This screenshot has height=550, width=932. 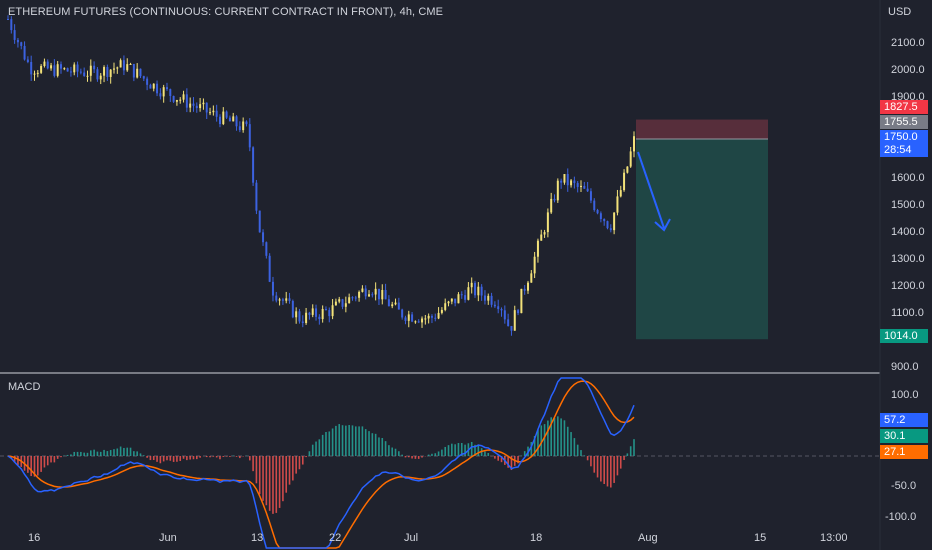 I want to click on down-arrow-shaft, so click(x=651, y=190).